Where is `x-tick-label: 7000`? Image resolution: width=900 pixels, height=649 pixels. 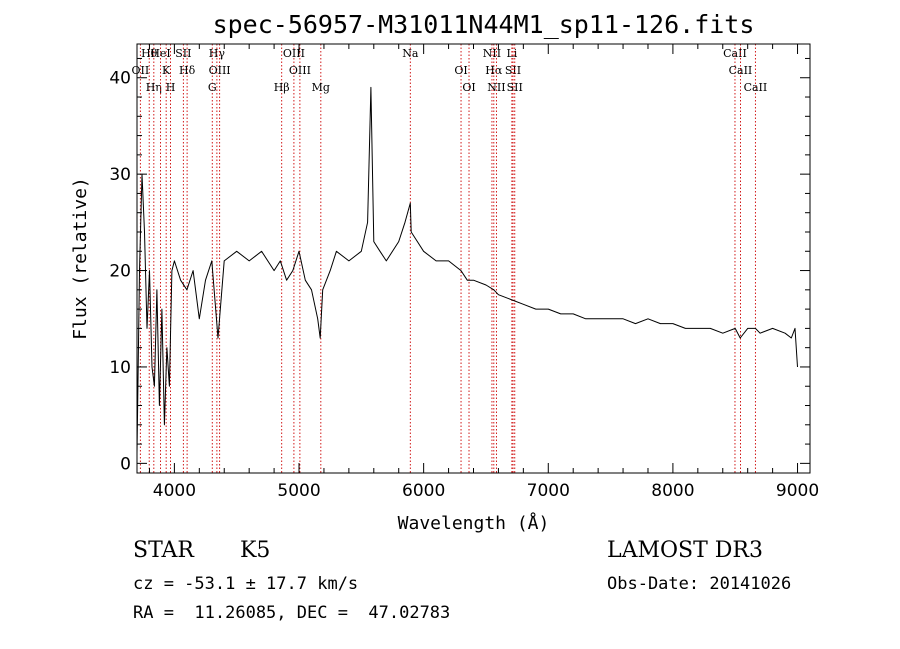 x-tick-label: 7000 is located at coordinates (548, 491).